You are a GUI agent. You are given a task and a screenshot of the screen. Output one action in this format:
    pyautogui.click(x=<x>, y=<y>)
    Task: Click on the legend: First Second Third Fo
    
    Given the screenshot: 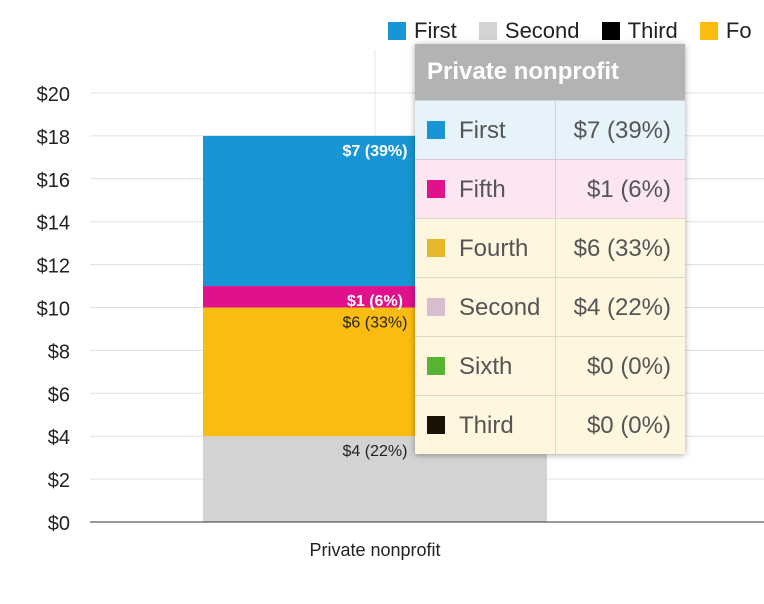 What is the action you would take?
    pyautogui.click(x=576, y=31)
    